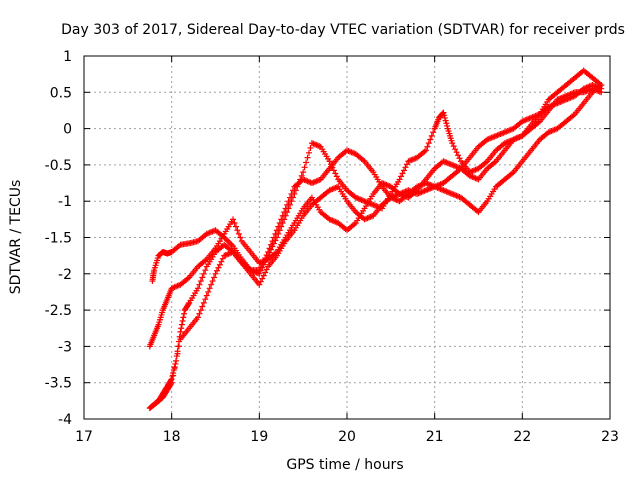  Describe the element at coordinates (16, 237) in the screenshot. I see `y-axis-label: SDTVAR / TECUs` at that location.